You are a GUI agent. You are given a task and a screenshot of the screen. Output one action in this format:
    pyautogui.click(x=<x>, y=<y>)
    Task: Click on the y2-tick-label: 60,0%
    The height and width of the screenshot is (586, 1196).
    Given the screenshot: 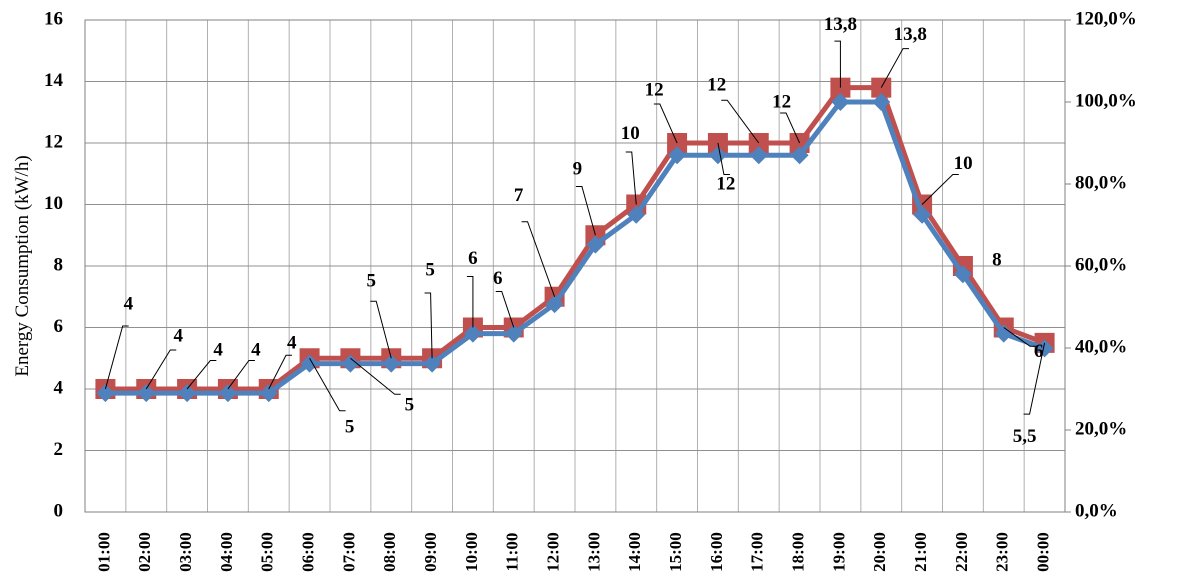 What is the action you would take?
    pyautogui.click(x=1101, y=264)
    